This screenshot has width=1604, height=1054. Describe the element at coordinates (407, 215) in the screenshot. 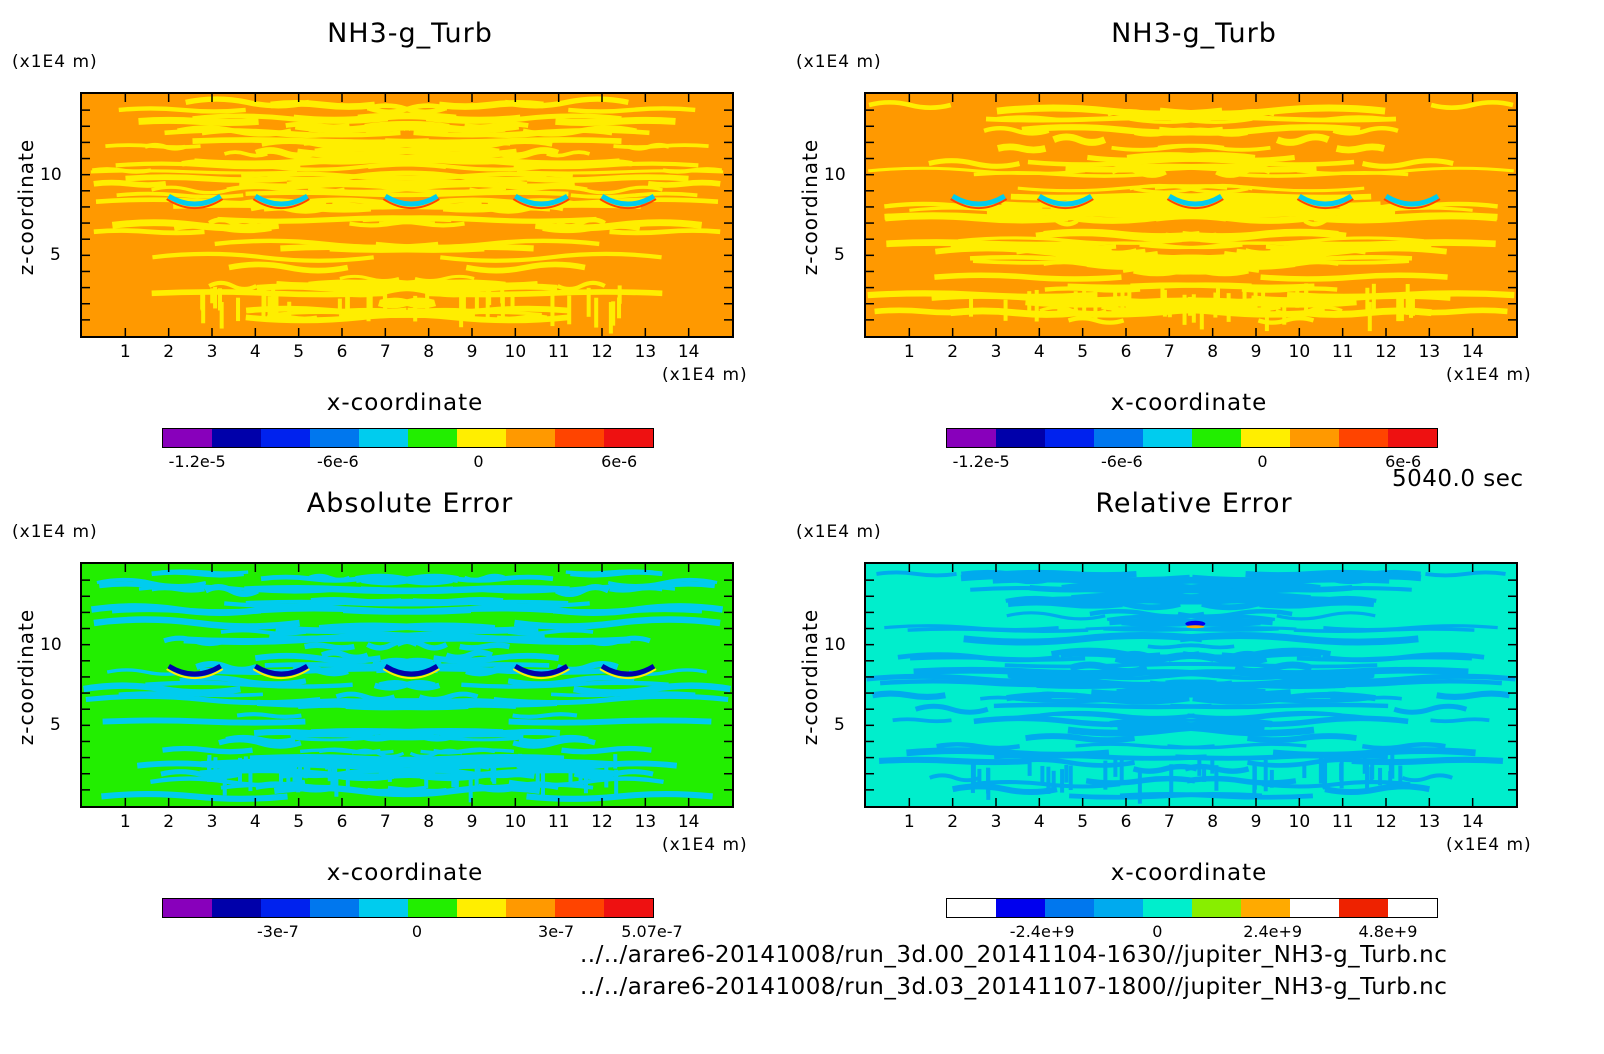

I see `heatmap-background` at that location.